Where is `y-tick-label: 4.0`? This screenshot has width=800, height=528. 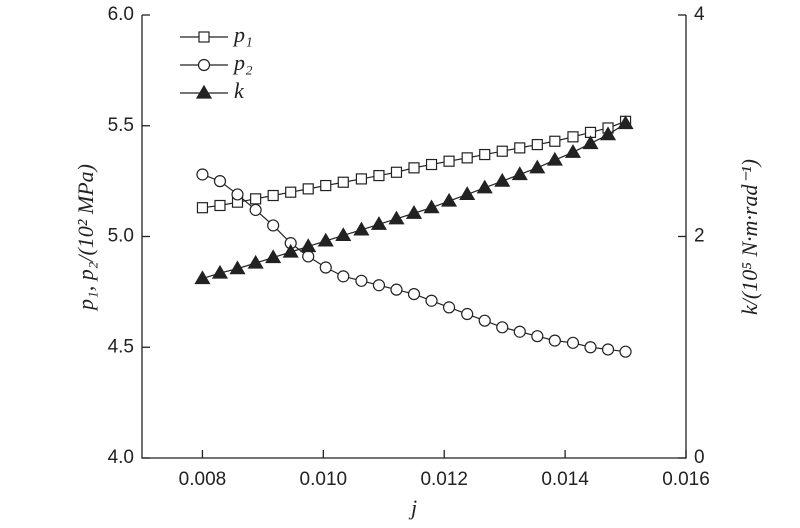 y-tick-label: 4.0 is located at coordinates (121, 457).